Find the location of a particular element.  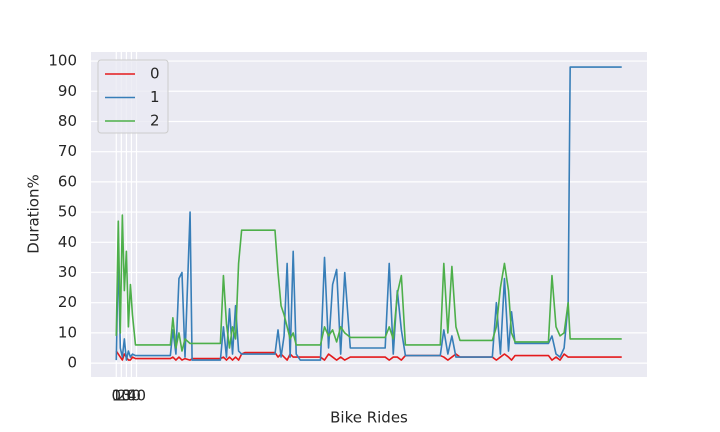

y-tick-label: 80 is located at coordinates (67, 121).